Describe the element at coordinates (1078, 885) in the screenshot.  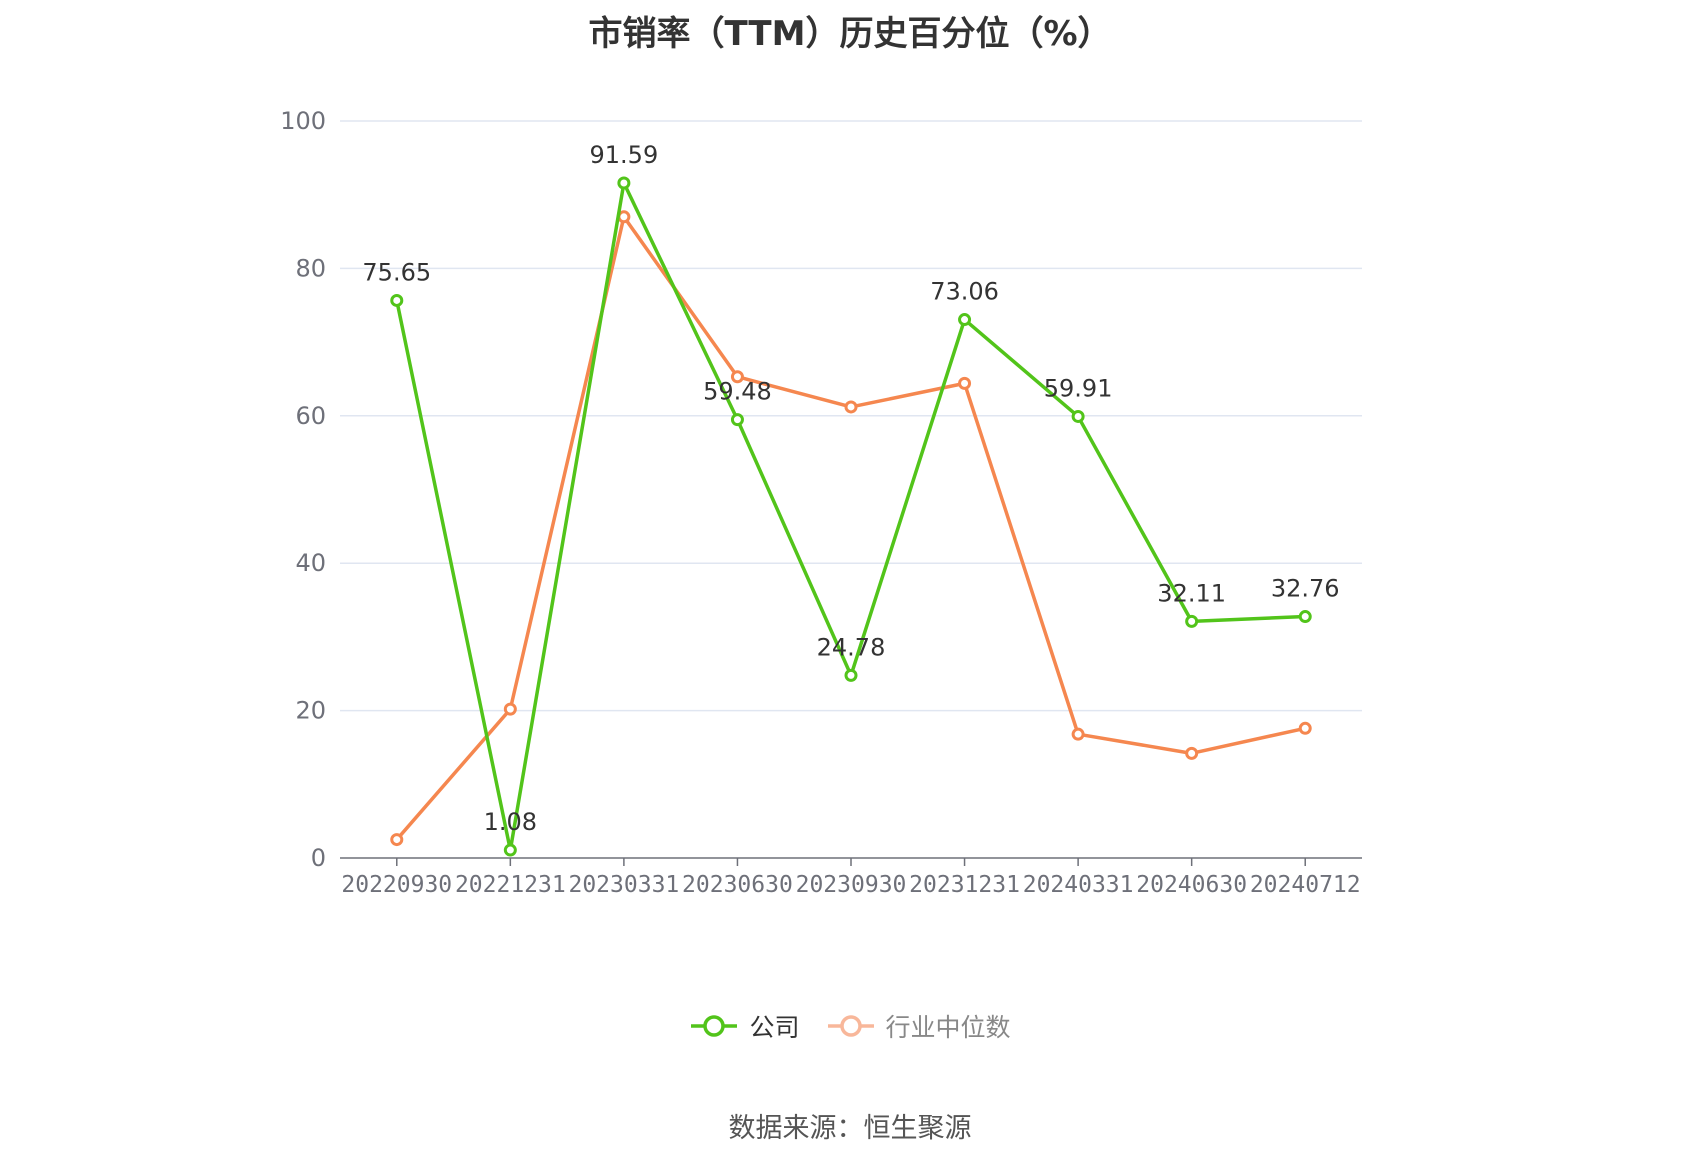
I see `x-tick-label: 20240331` at that location.